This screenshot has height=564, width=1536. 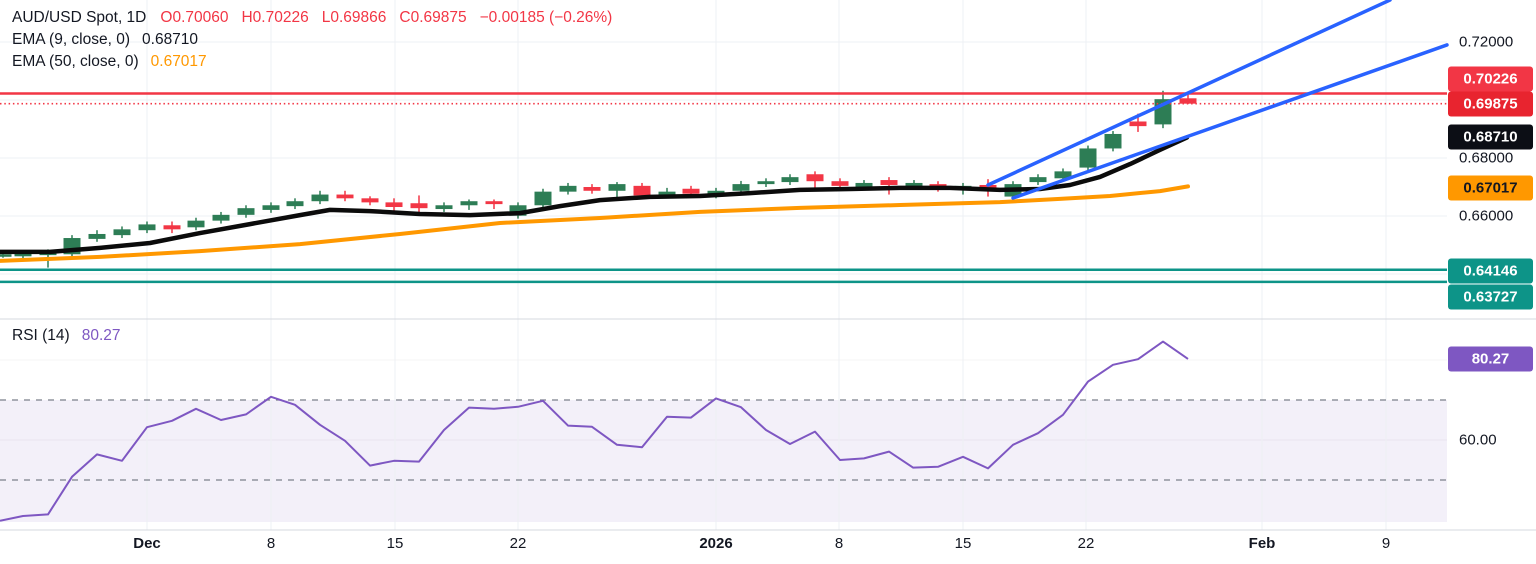 I want to click on time-tick-label: Dec, so click(x=147, y=543).